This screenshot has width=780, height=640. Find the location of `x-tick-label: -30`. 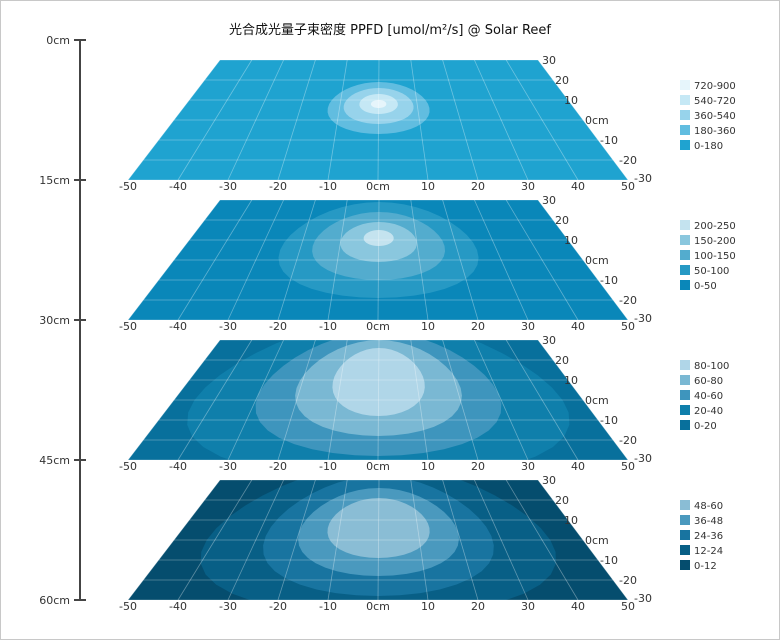

x-tick-label: -30 is located at coordinates (228, 606).